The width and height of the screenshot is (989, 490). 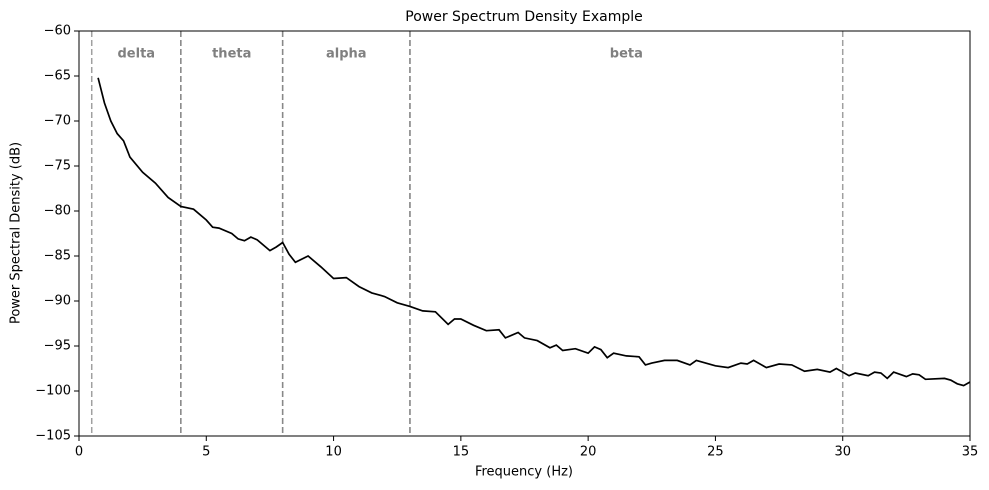 I want to click on y-tick-label: −75, so click(x=57, y=166).